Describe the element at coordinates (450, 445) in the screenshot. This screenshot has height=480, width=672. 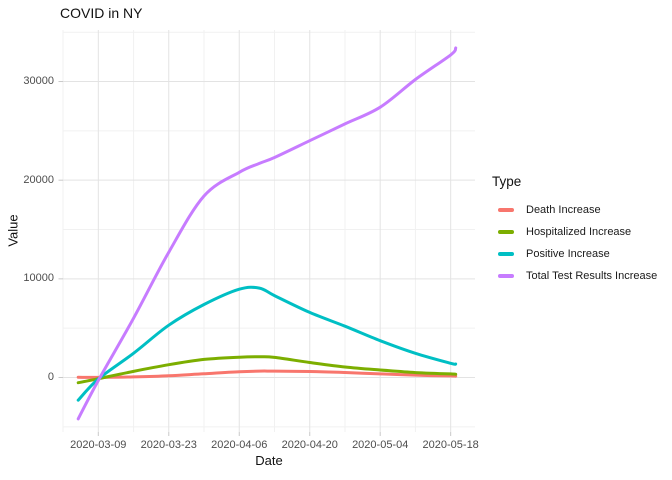
I see `x-tick-label: 2020-05-18` at that location.